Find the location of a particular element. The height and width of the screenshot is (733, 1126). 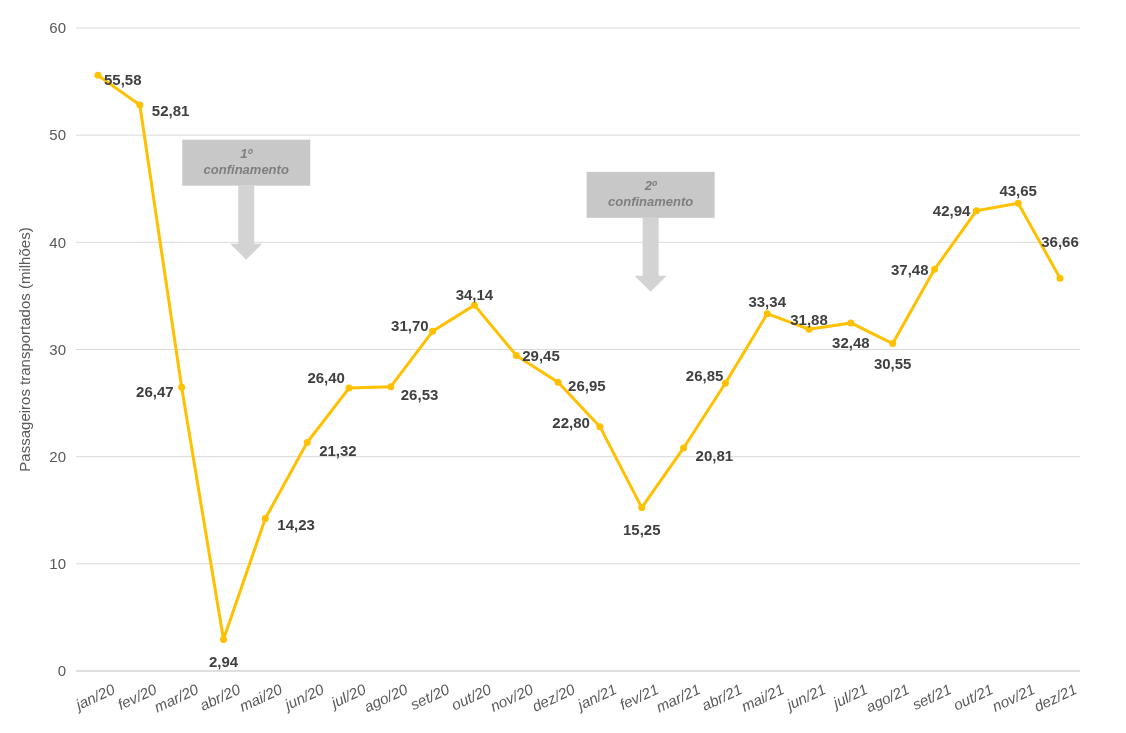

text: 26,53 is located at coordinates (419, 394).